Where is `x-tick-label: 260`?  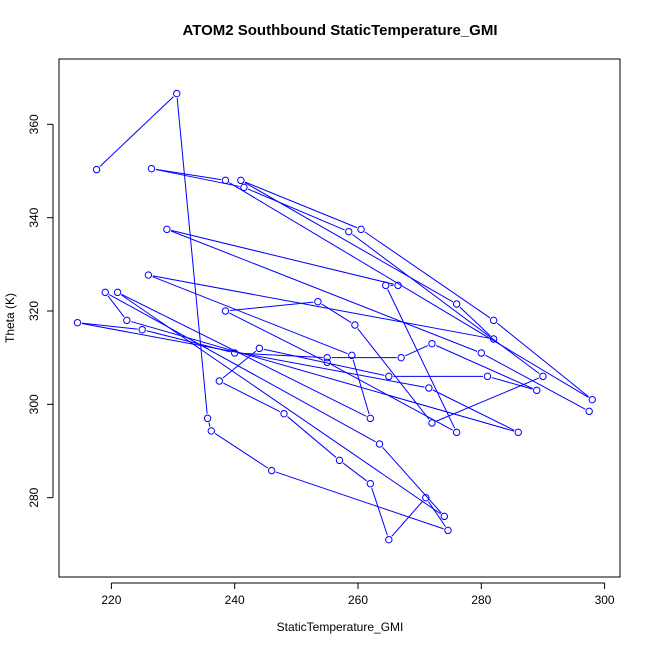 x-tick-label: 260 is located at coordinates (358, 600).